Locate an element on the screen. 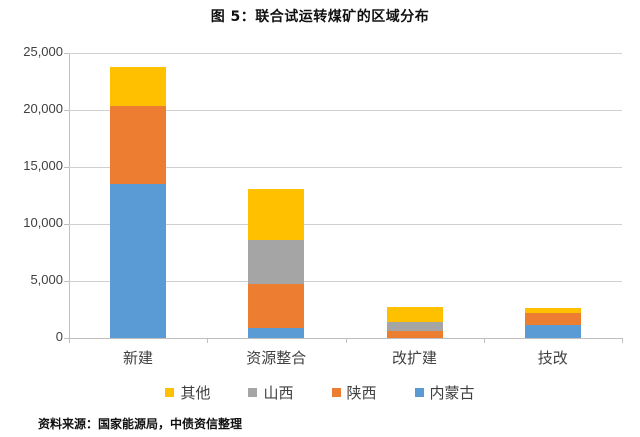 The height and width of the screenshot is (437, 640). legend-item: 内蒙古 is located at coordinates (444, 392).